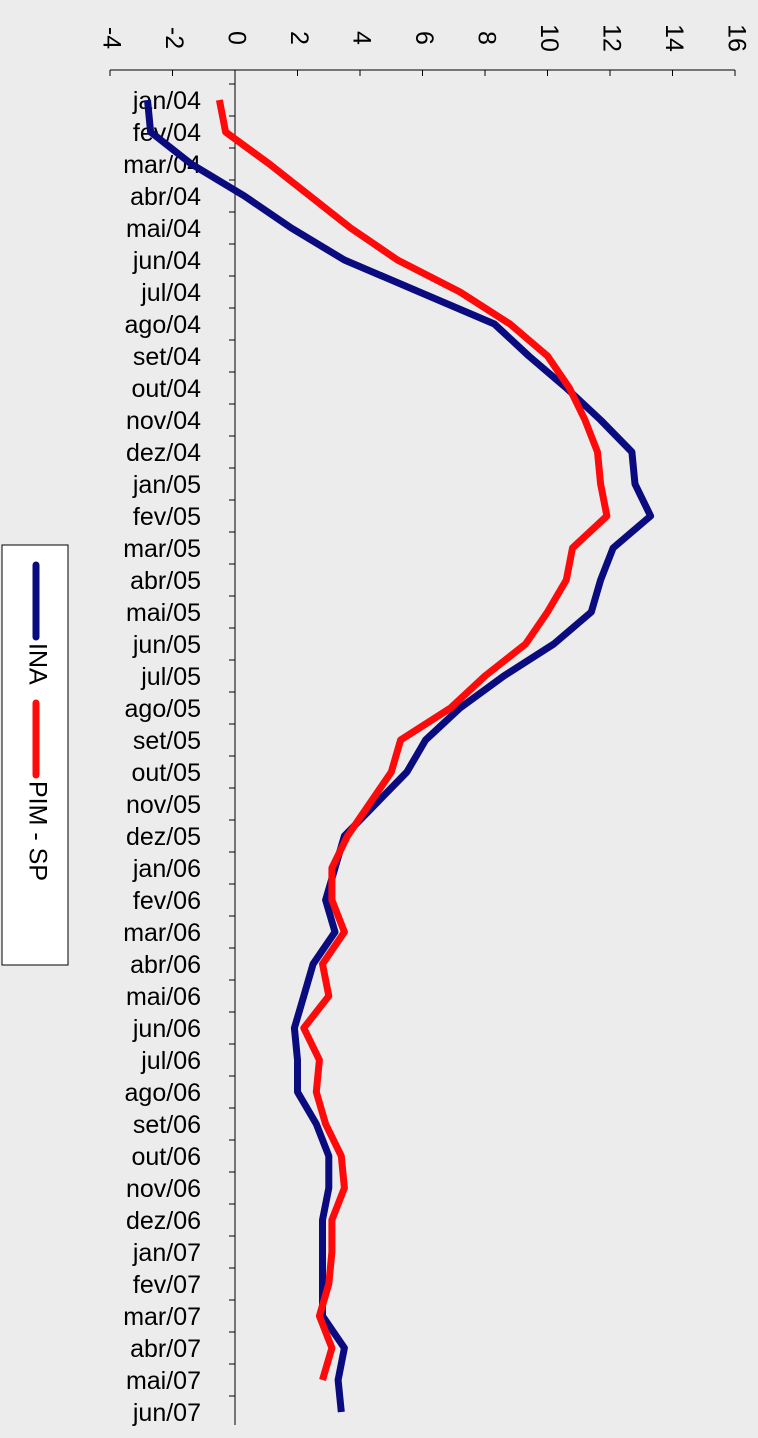 The image size is (758, 1438). I want to click on x-tick-label: jun/04, so click(166, 261).